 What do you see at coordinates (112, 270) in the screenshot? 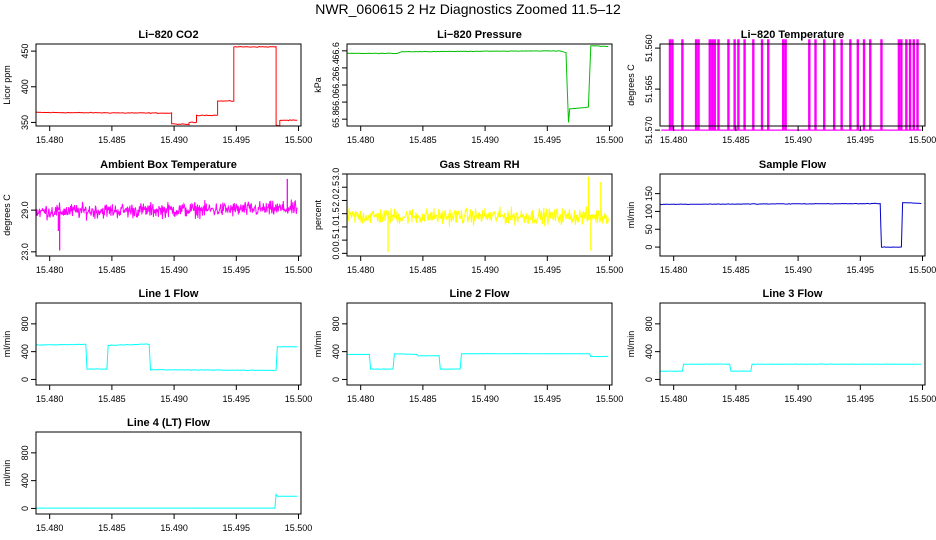
I see `plot-4-x-tick-label: 15.485` at bounding box center [112, 270].